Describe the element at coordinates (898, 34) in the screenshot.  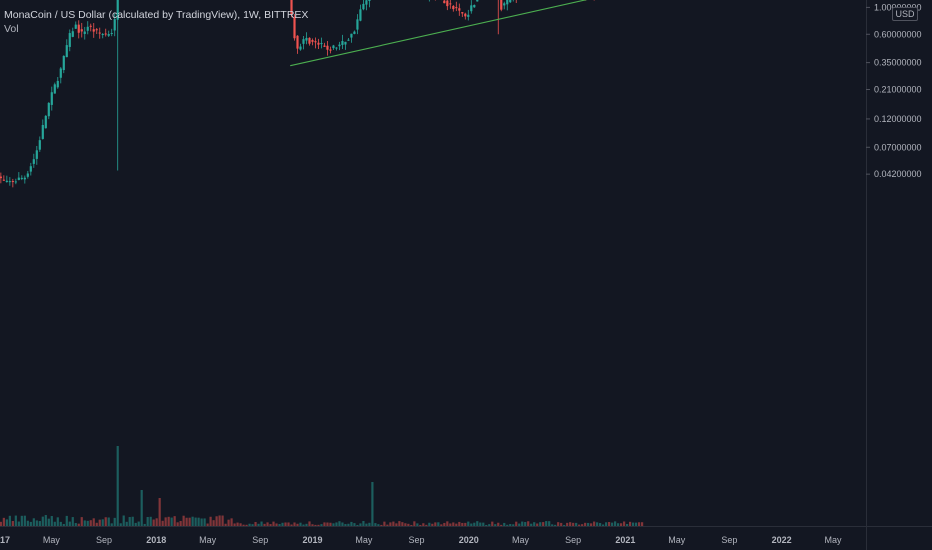
I see `price-tick-label: 0.60000000` at that location.